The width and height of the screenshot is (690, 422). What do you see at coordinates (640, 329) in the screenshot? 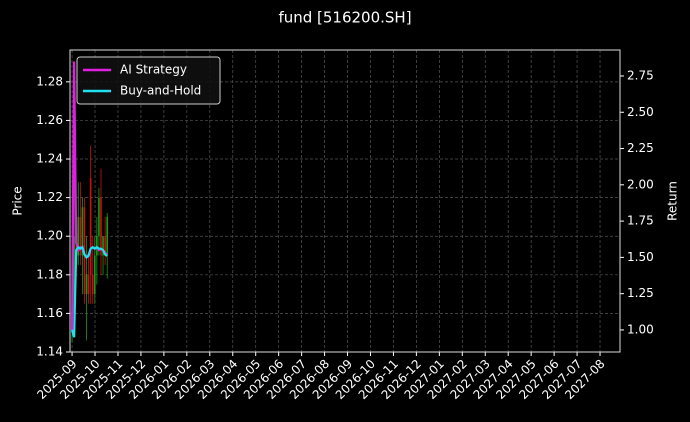
I see `y2-tick-label: 1.00` at bounding box center [640, 329].